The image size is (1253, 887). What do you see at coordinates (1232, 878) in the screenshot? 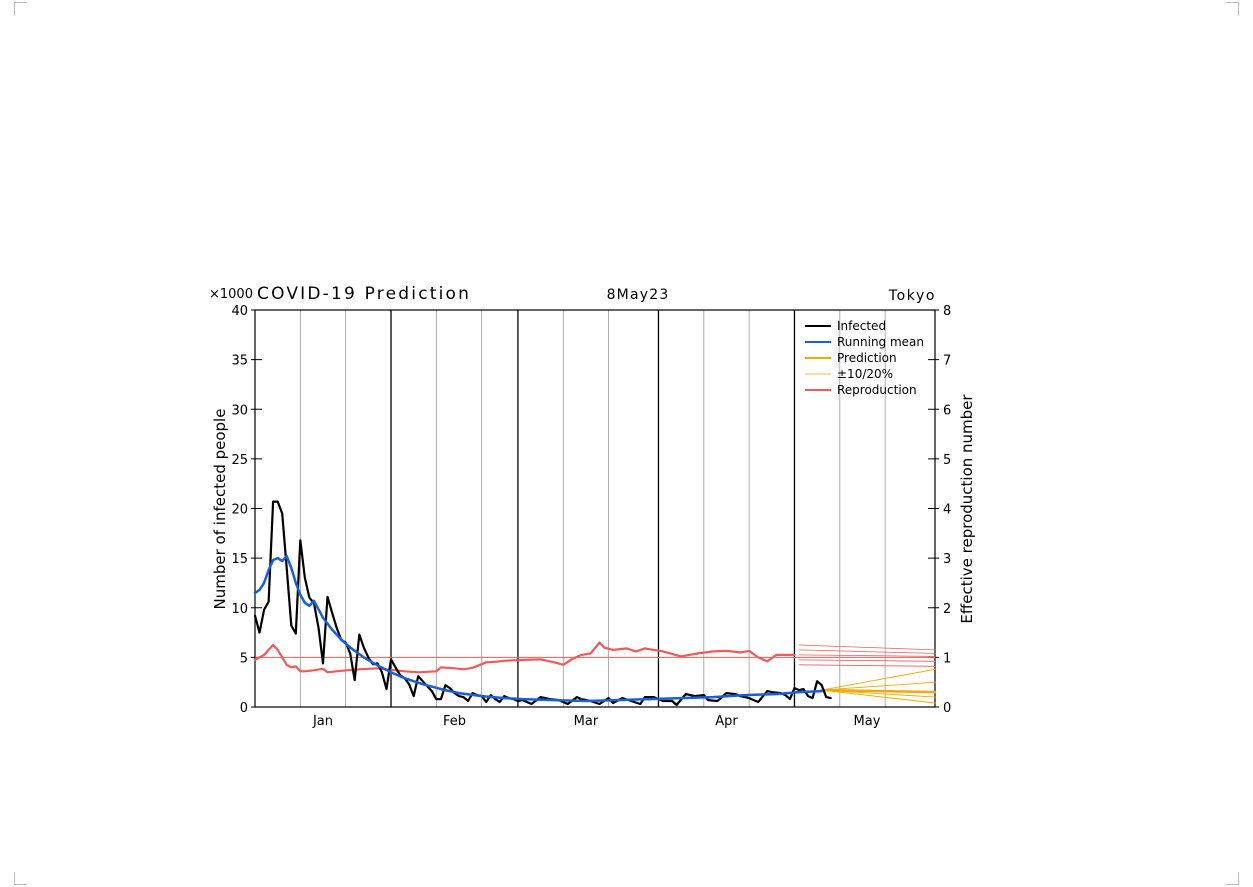
I see `corner-mark-bottom-right` at bounding box center [1232, 878].